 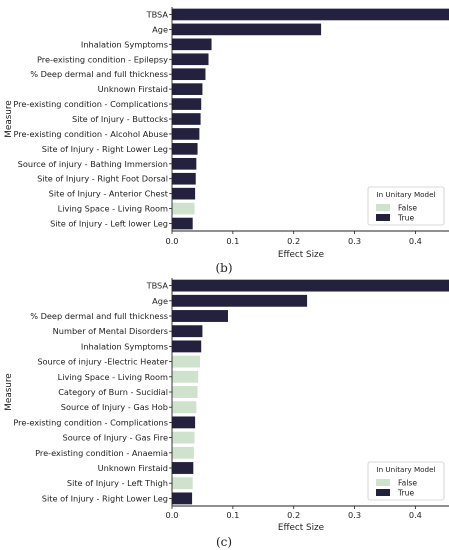 I want to click on figure-caption: (c), so click(x=224, y=542).